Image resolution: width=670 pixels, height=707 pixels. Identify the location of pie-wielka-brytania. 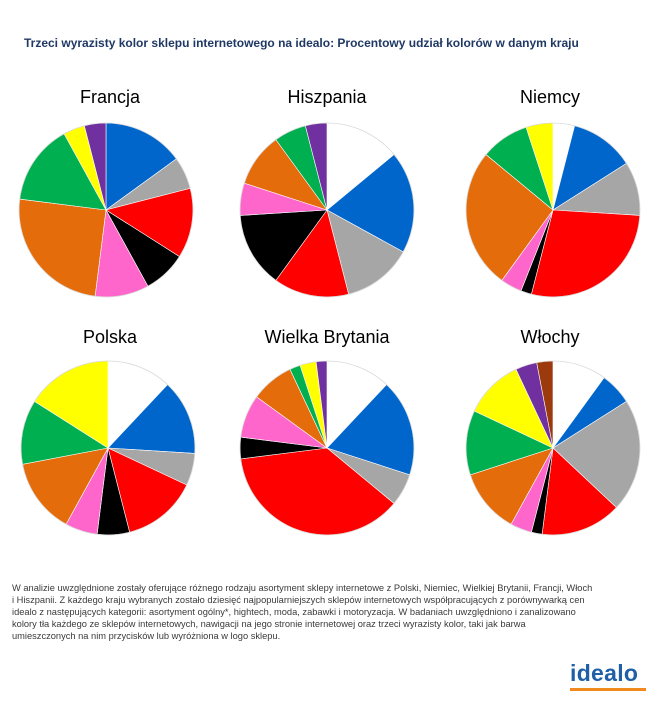
(327, 448).